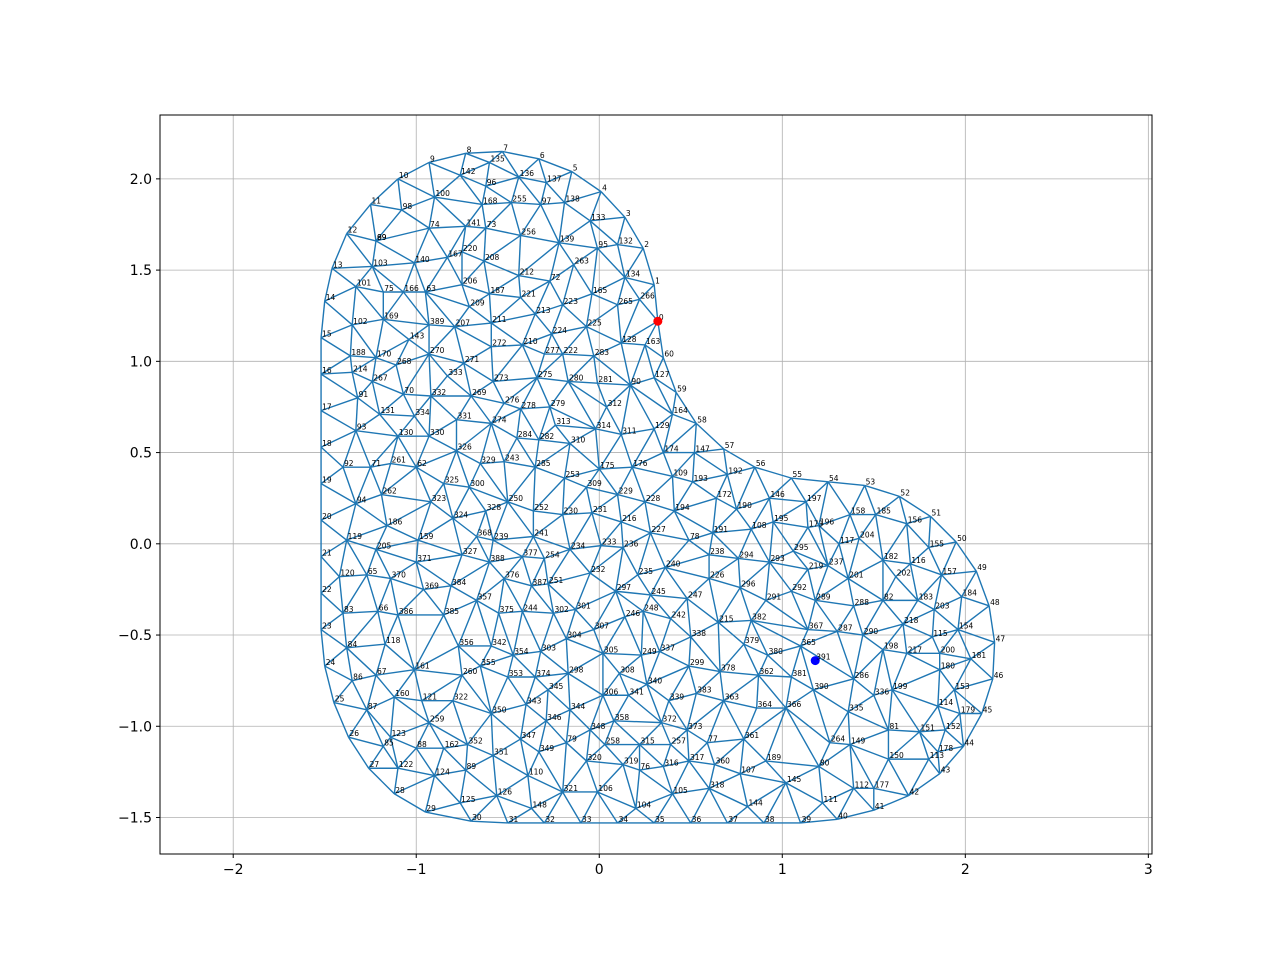 This screenshot has height=960, width=1280. I want to click on node-label: 49, so click(982, 567).